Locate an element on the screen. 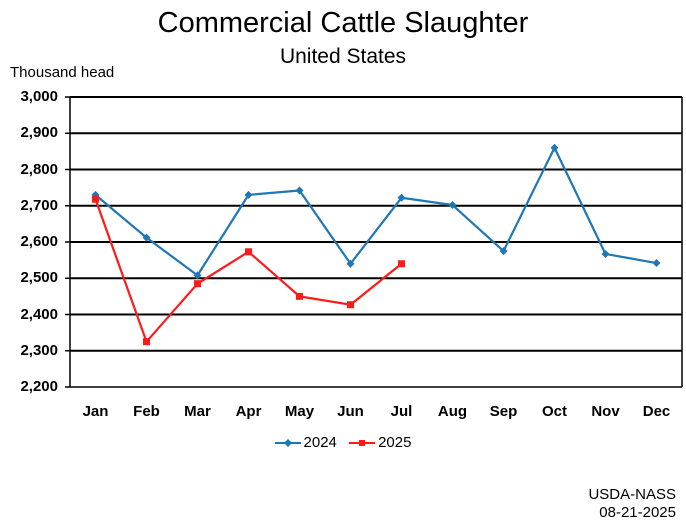  series-line-2025 is located at coordinates (248, 270).